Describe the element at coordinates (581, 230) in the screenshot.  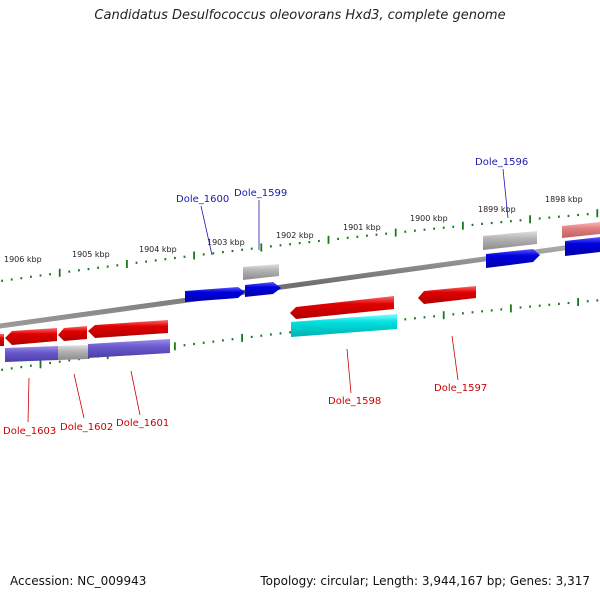
I see `gene-pink-right` at that location.